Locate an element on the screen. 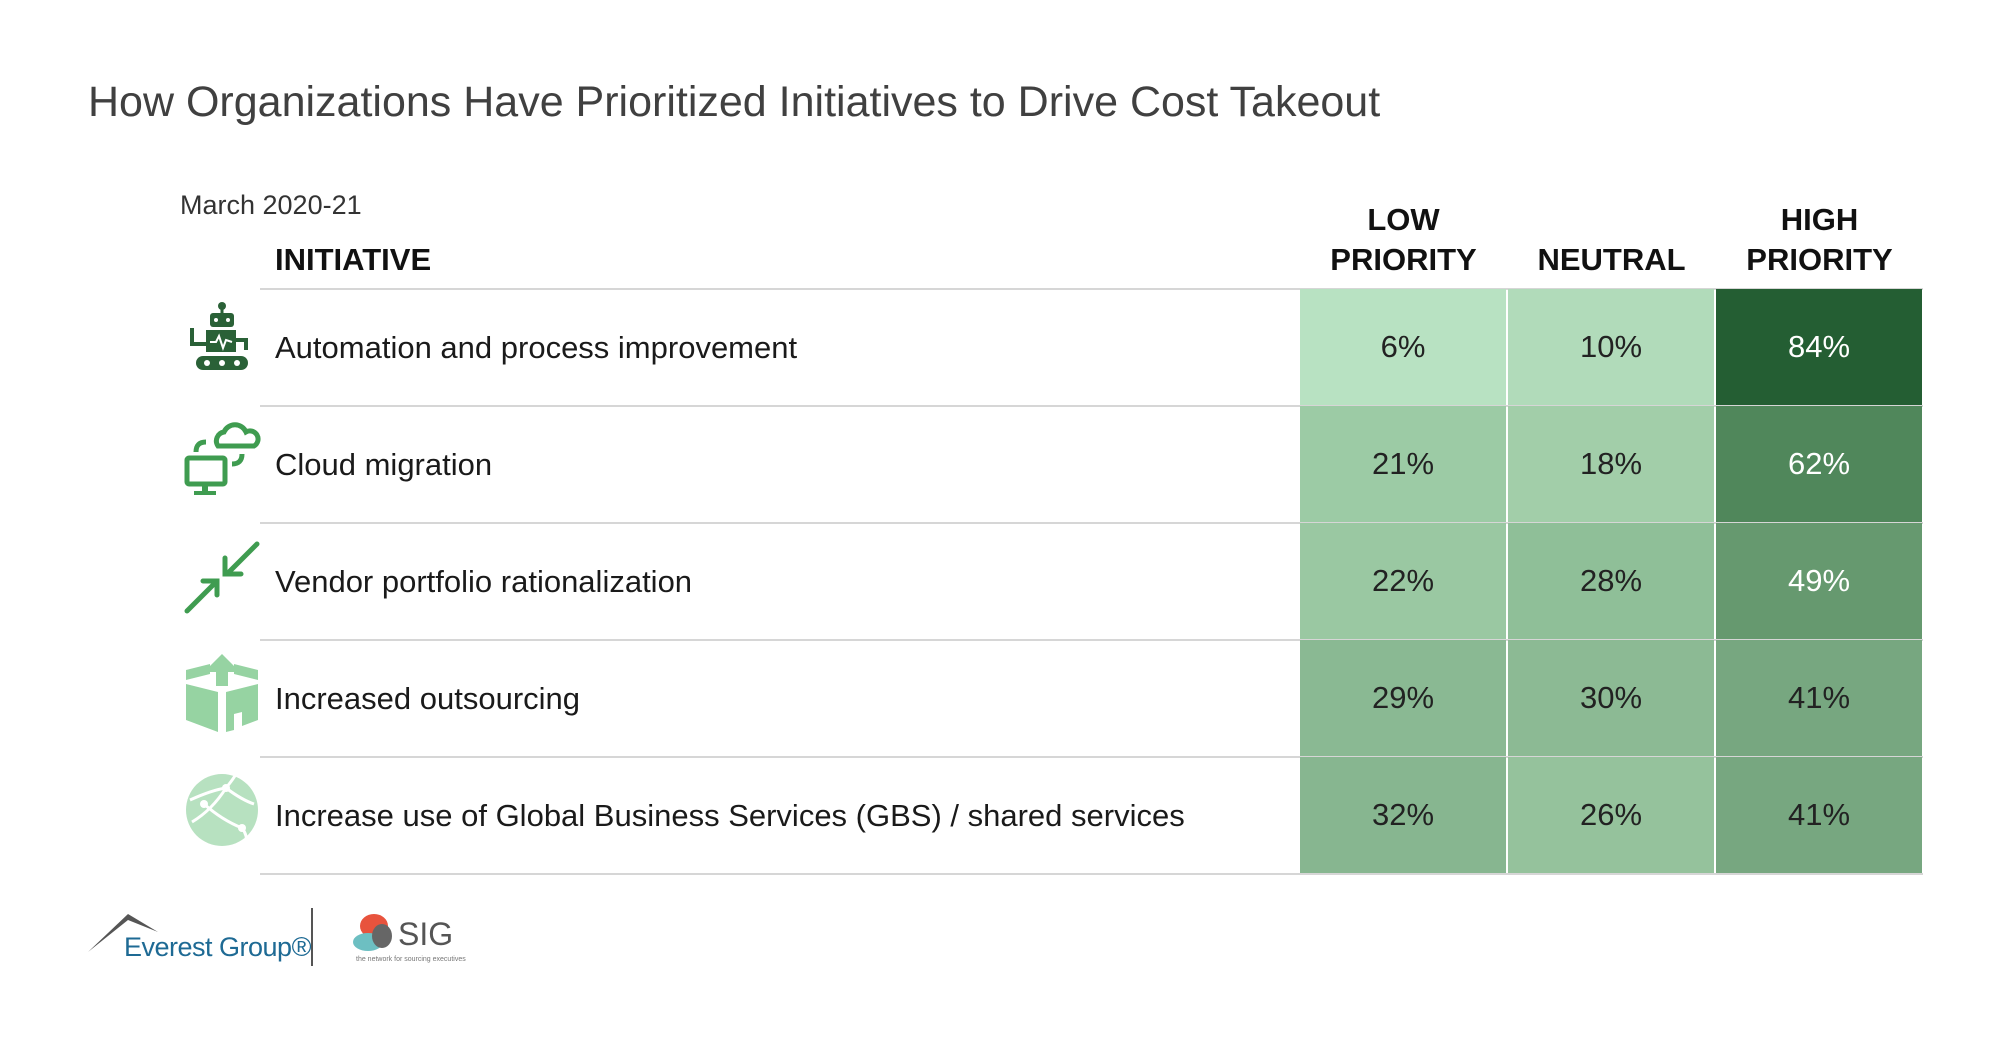 The height and width of the screenshot is (1047, 2000). table-cell: 32% is located at coordinates (1403, 815).